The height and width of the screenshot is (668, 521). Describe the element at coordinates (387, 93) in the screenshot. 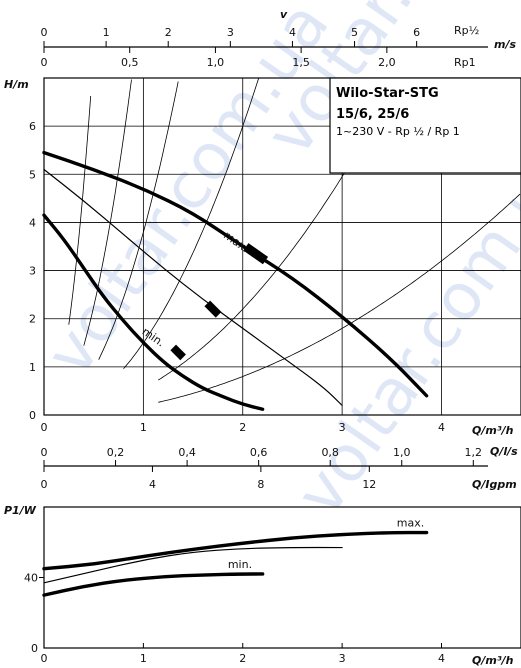

I see `product-title: Wilo-Star-STG` at that location.